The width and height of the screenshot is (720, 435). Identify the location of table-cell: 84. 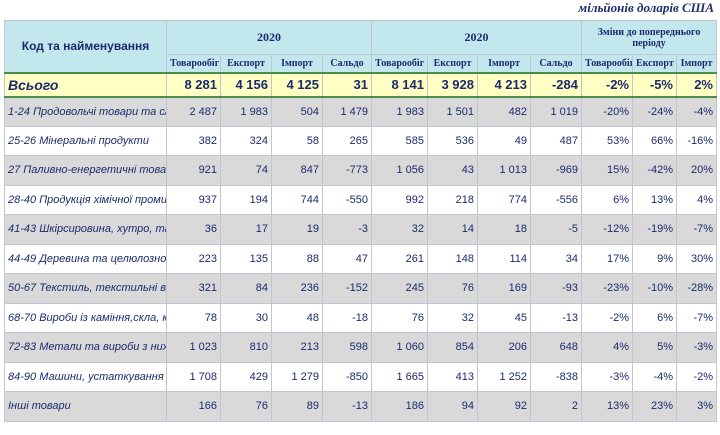
(246, 288).